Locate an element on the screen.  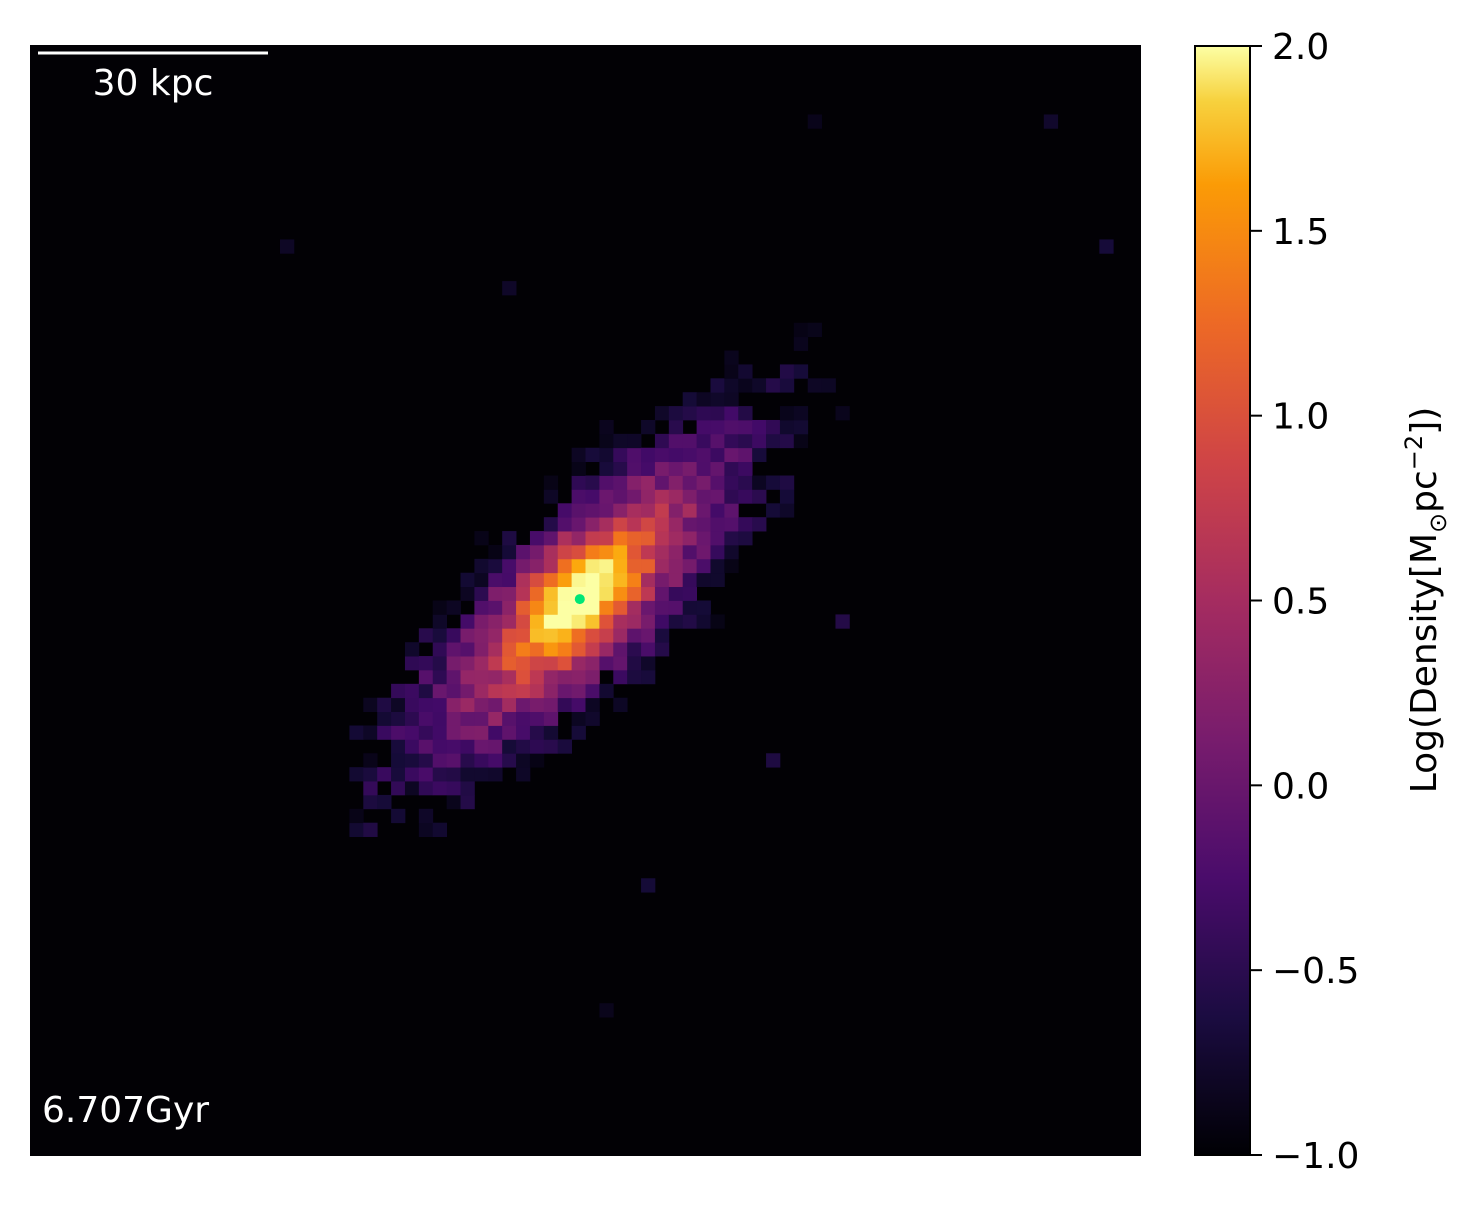
colorbar-ticks: 2.0 1.5 1.0 0.5 0.0 −0.5 −1.0 is located at coordinates (1304, 602).